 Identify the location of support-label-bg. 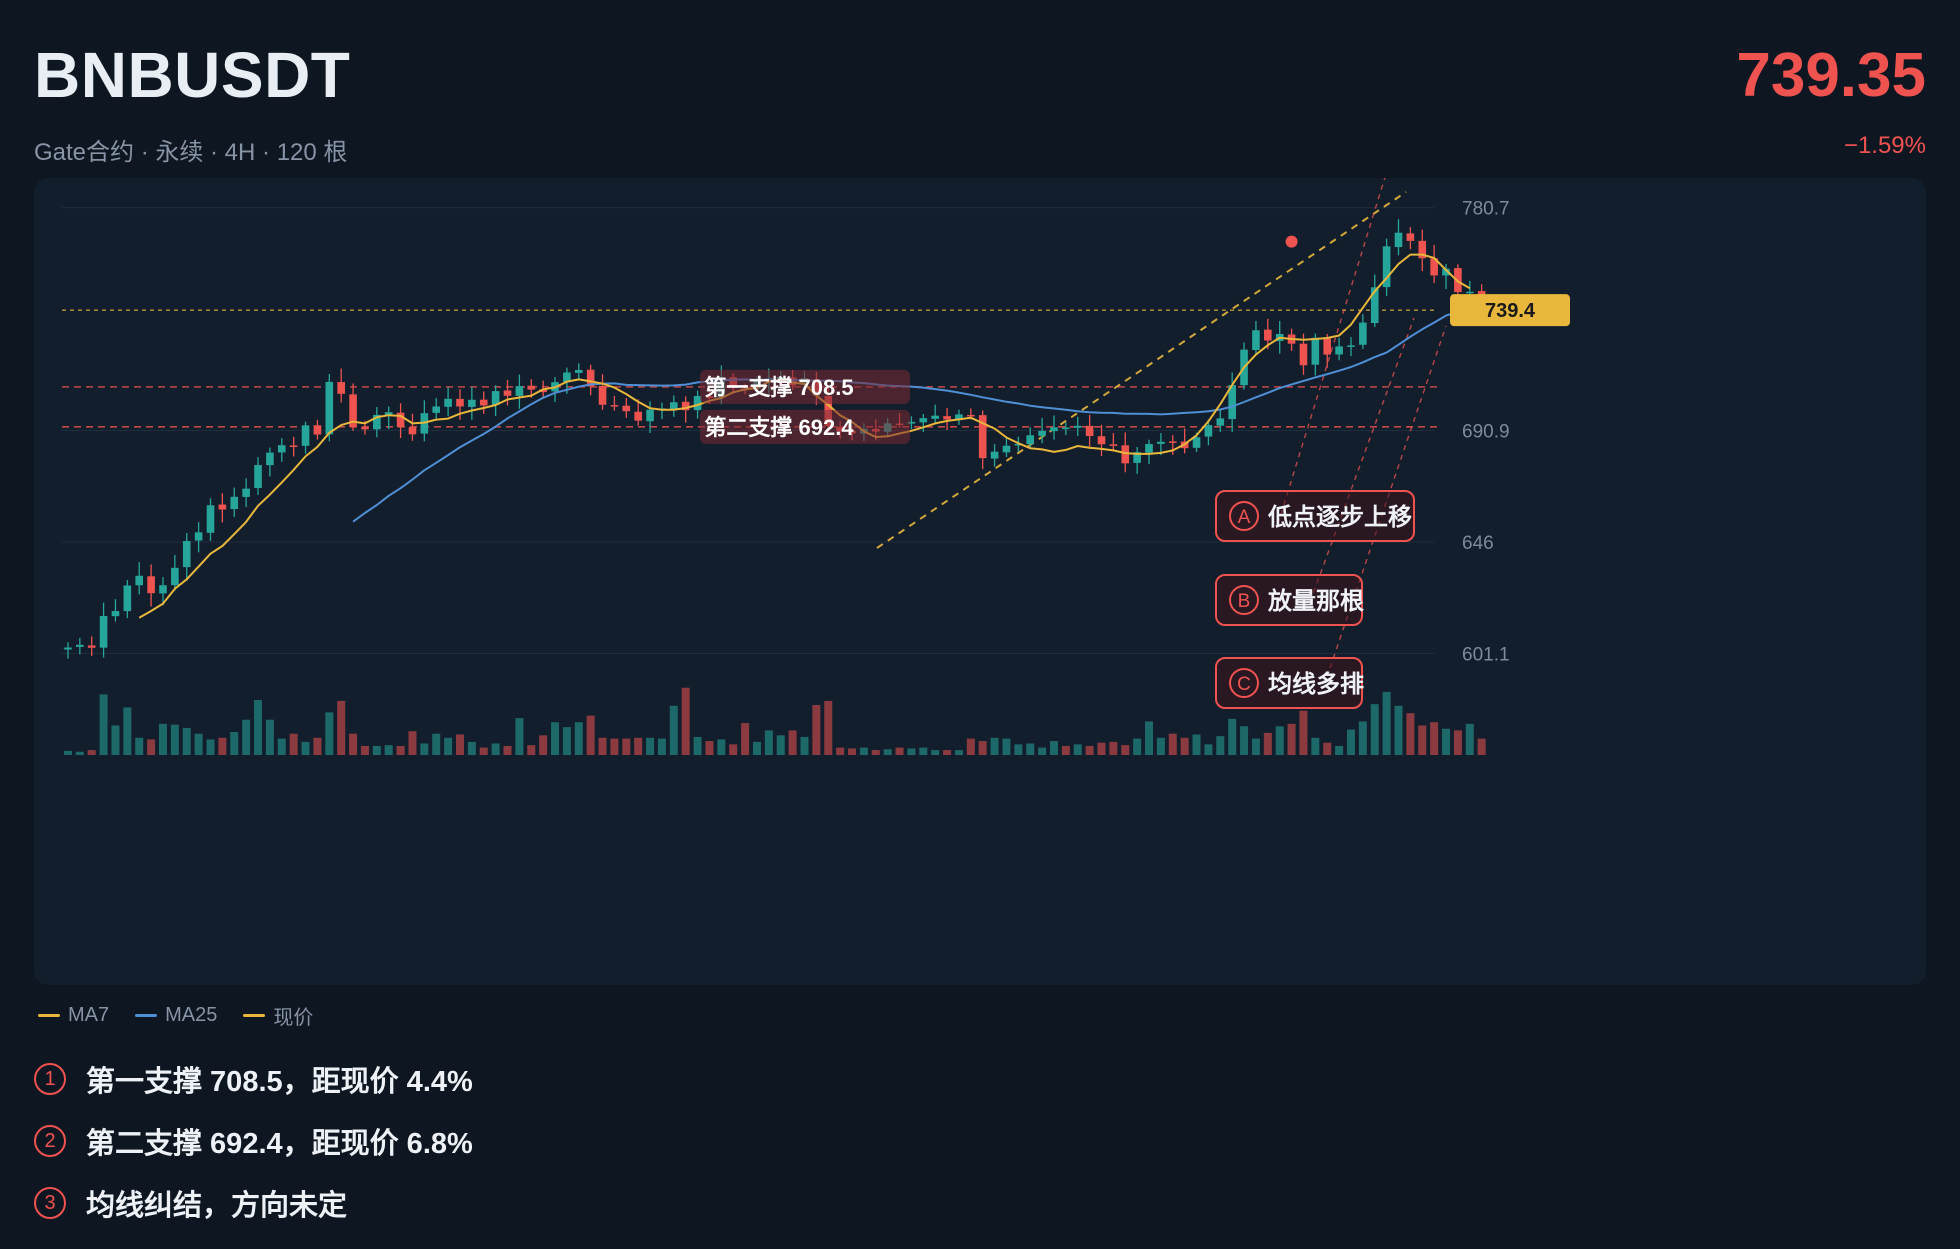
(805, 426).